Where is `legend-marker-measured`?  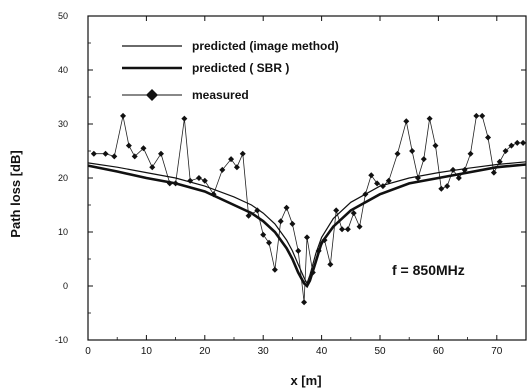
legend-marker-measured is located at coordinates (152, 95).